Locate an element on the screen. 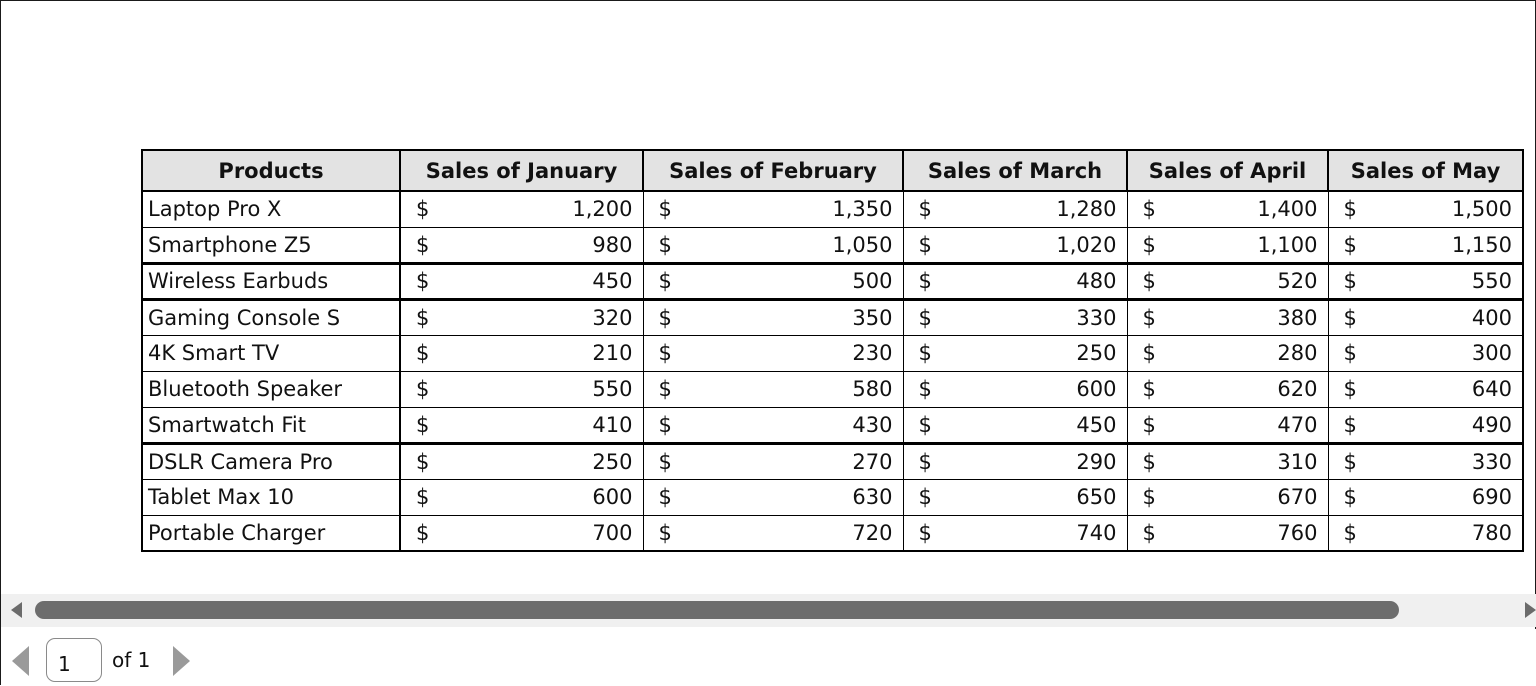 The width and height of the screenshot is (1536, 686). sales-amount: 550 is located at coordinates (1491, 281).